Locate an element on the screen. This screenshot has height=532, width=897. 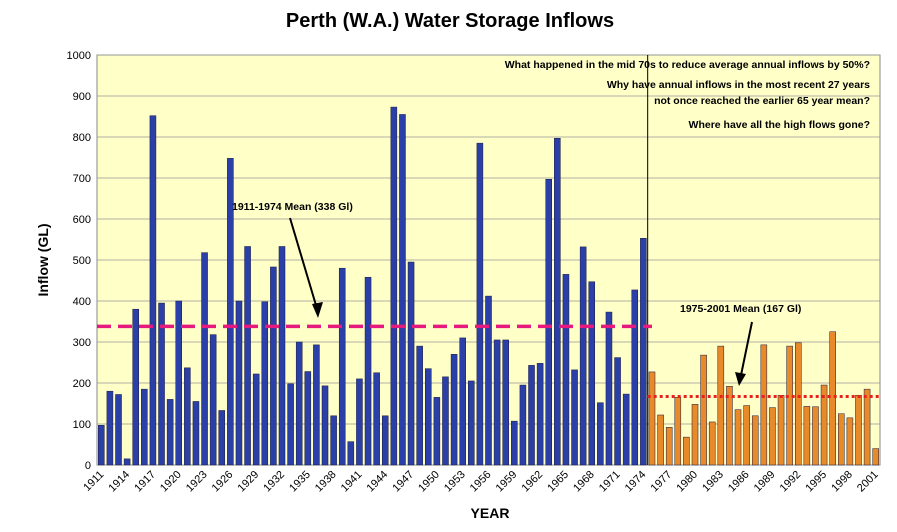
y-tick-label: 800 is located at coordinates (82, 138).